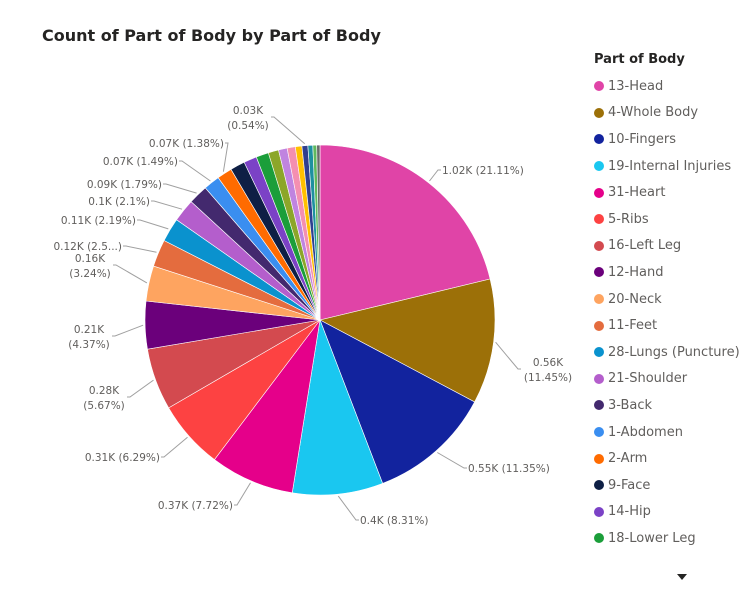 This screenshot has width=752, height=597. What do you see at coordinates (682, 577) in the screenshot?
I see `legend-scroll-down-icon` at bounding box center [682, 577].